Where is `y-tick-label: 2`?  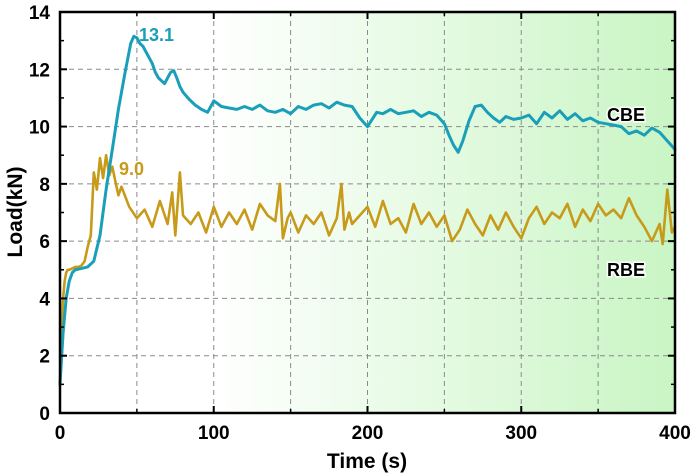
y-tick-label: 2 is located at coordinates (44, 357).